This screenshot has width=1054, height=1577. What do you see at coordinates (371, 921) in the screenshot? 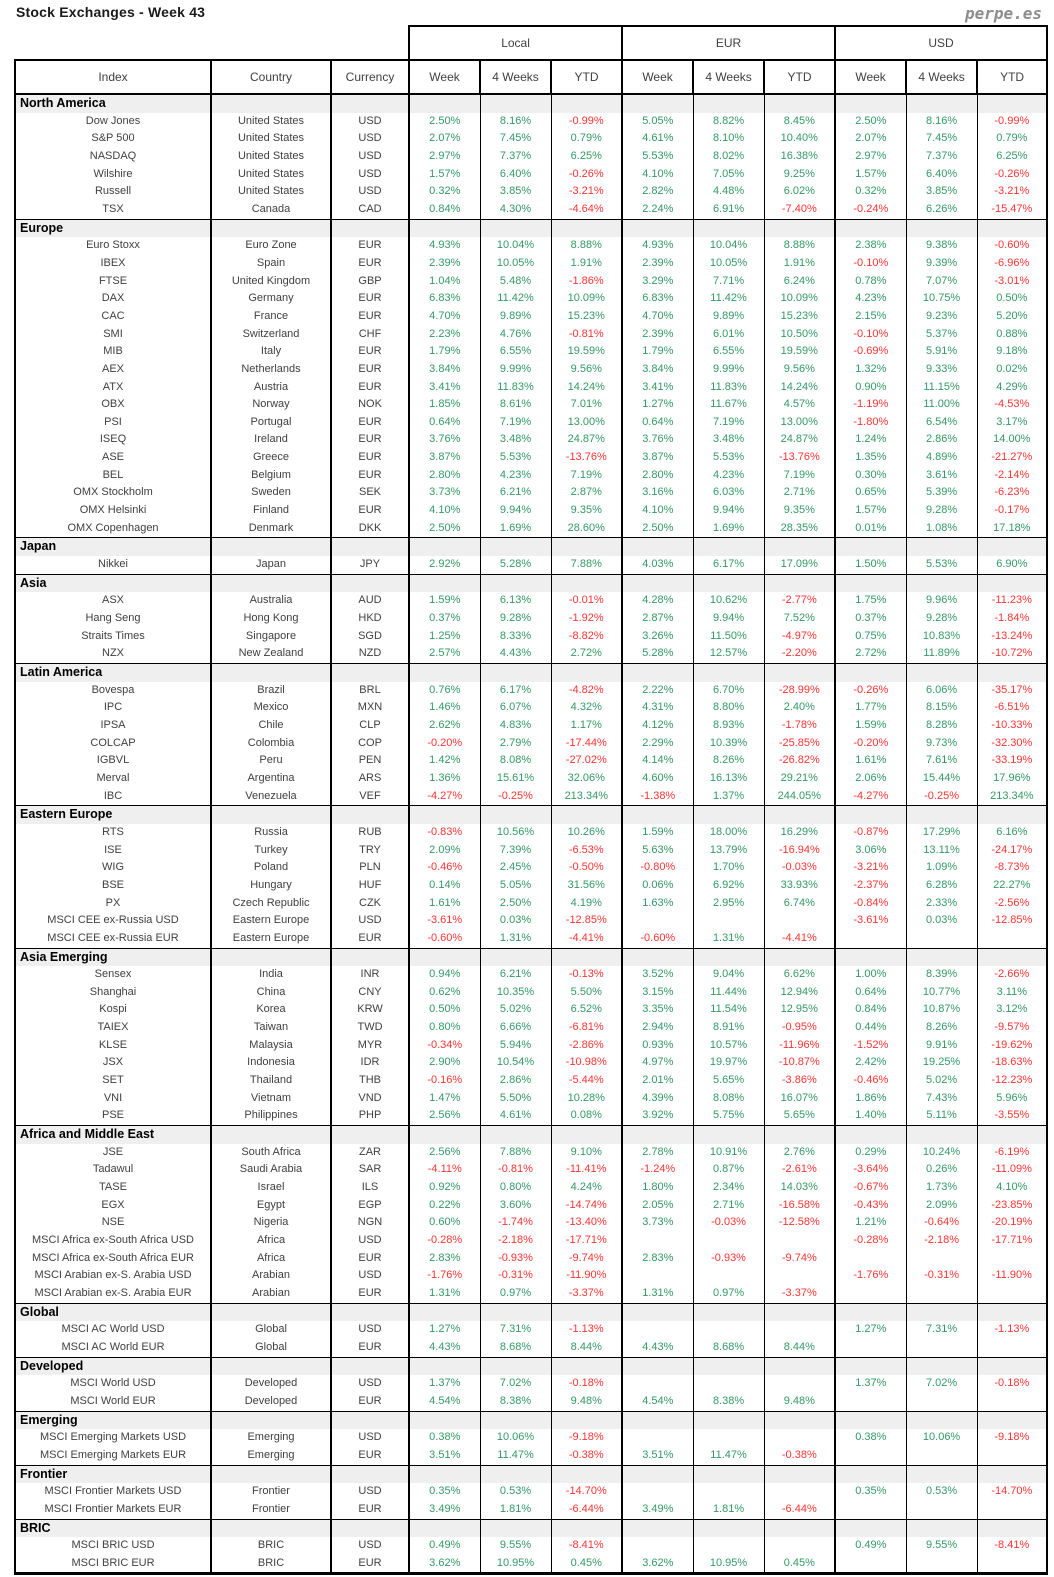
I see `currency-cell: USD` at bounding box center [371, 921].